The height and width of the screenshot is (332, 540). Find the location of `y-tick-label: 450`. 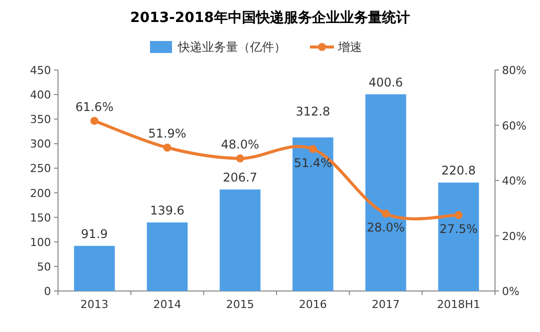

y-tick-label: 450 is located at coordinates (40, 70).